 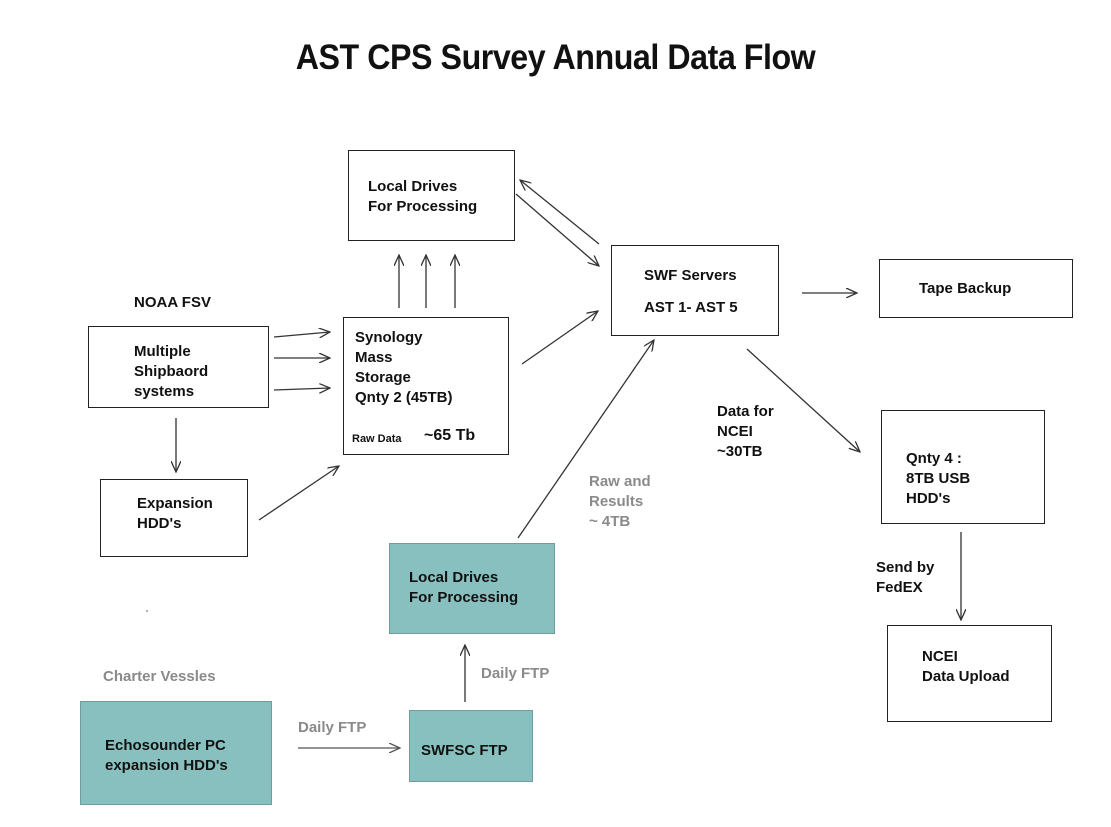 What do you see at coordinates (695, 290) in the screenshot?
I see `swf-servers-box: SWF Servers AST 1- AST 5` at bounding box center [695, 290].